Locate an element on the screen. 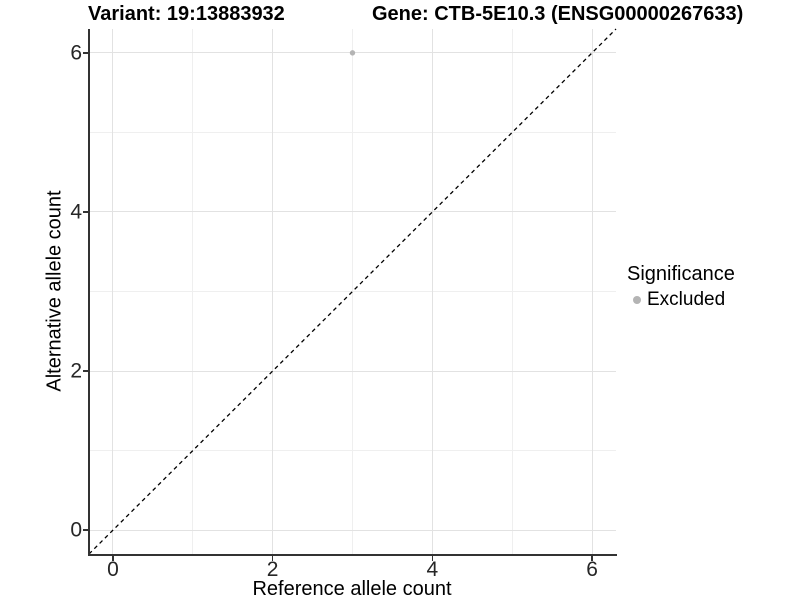  x-axis-title: Reference allele count is located at coordinates (352, 589).